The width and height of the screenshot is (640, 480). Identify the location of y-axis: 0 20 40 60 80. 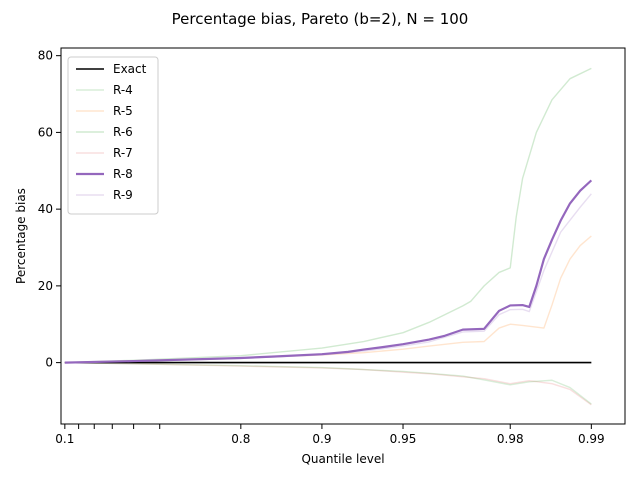
(49, 209).